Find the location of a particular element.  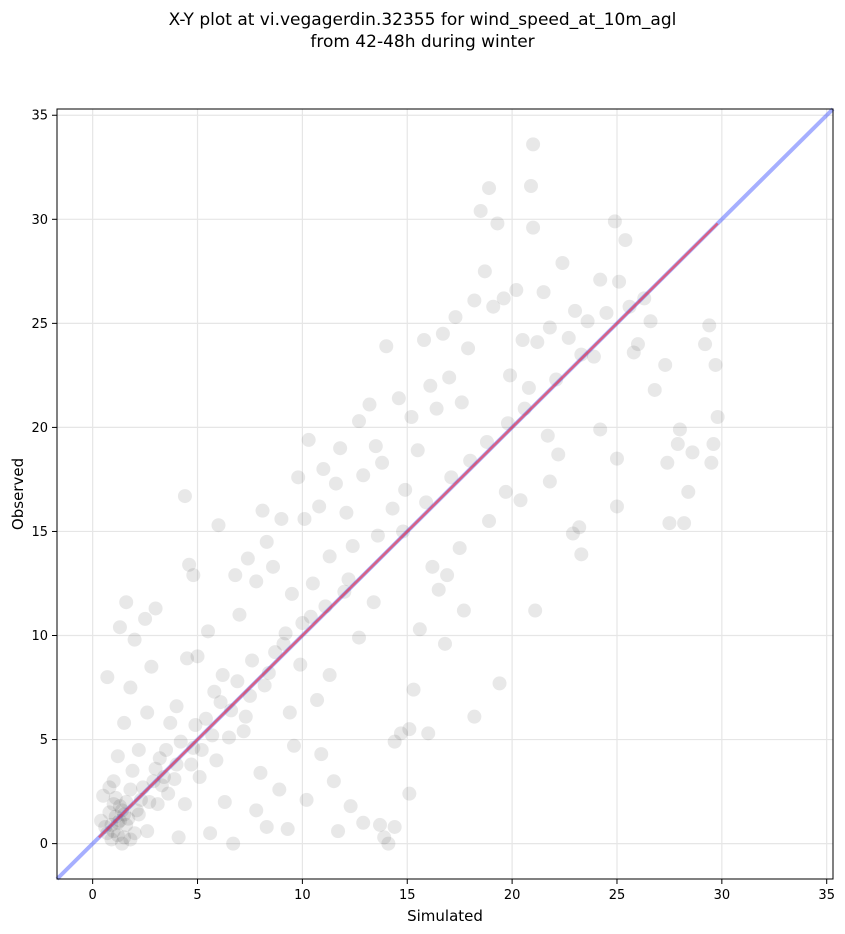

y-tick-label: 15 is located at coordinates (39, 532).